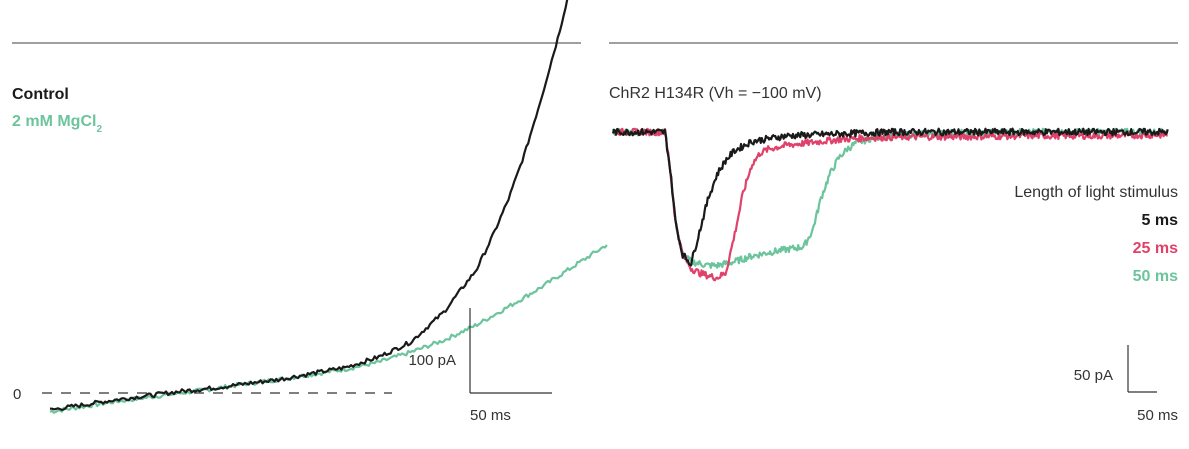 Image resolution: width=1189 pixels, height=449 pixels. Describe the element at coordinates (890, 197) in the screenshot. I see `trace-5ms` at that location.